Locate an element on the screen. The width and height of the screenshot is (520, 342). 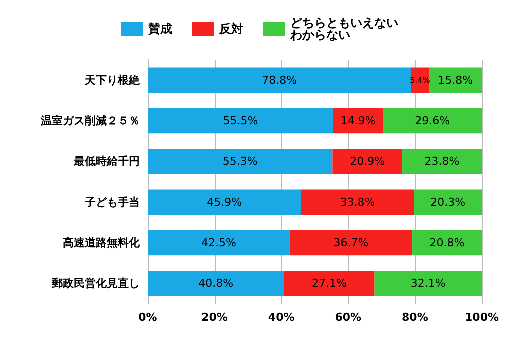
data-label: 36.7% is located at coordinates (351, 243).